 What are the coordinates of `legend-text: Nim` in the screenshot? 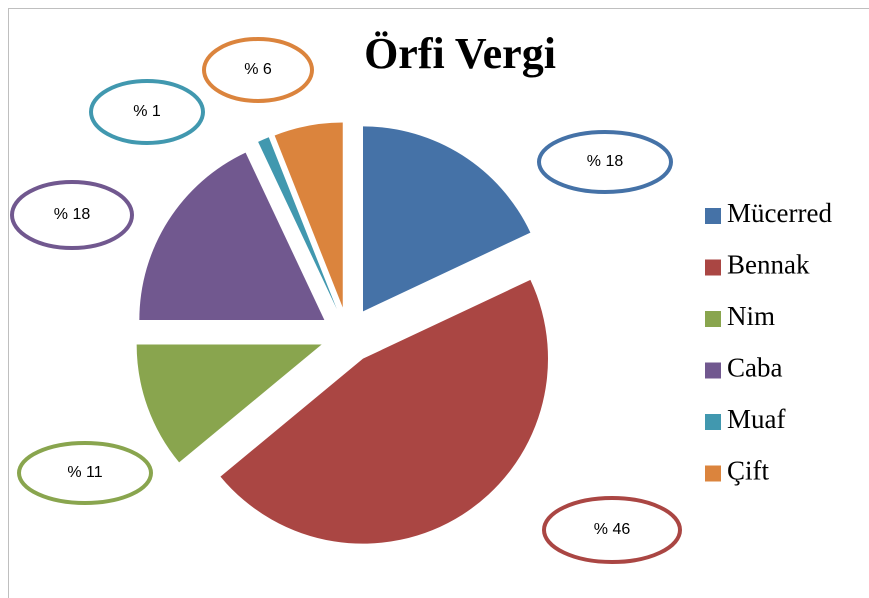 It's located at (751, 316).